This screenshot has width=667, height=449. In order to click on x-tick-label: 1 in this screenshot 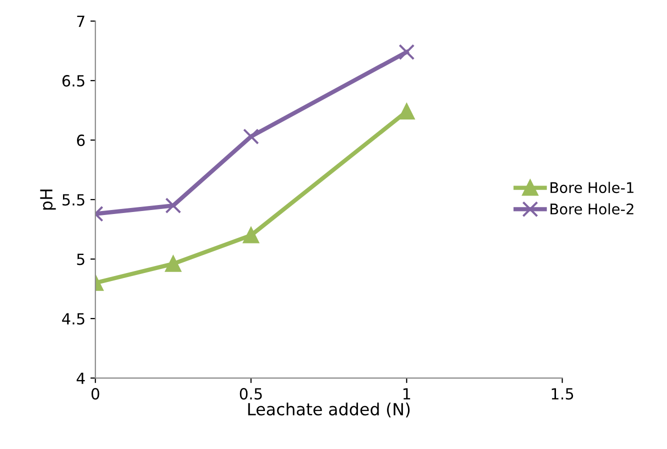, I will do `click(406, 394)`.